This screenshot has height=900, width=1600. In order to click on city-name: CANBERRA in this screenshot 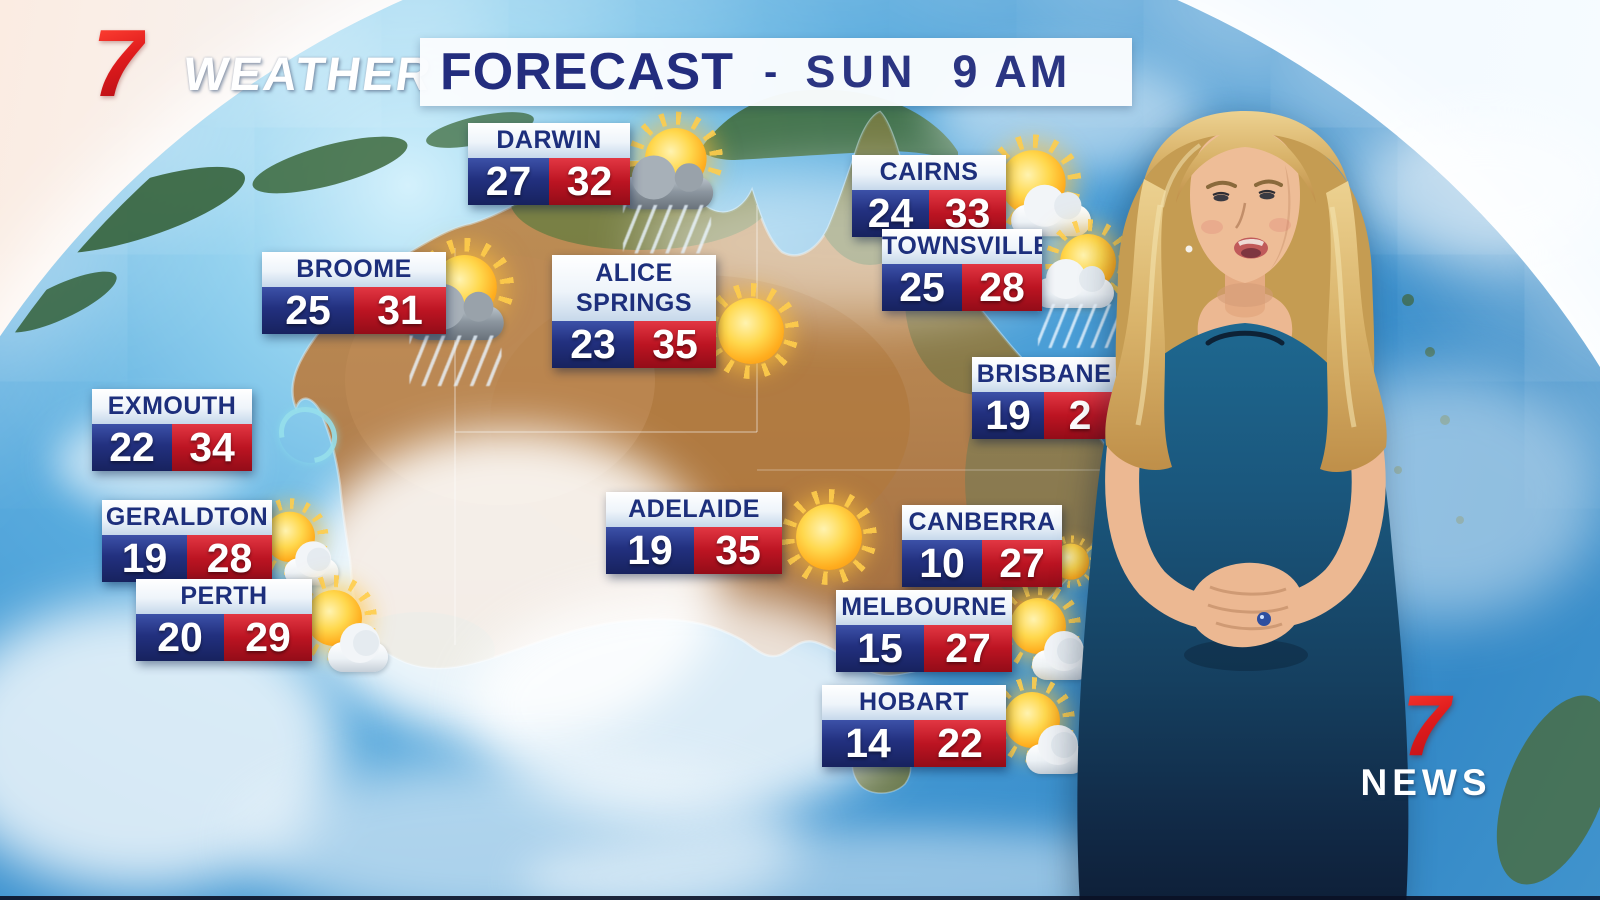, I will do `click(982, 522)`.